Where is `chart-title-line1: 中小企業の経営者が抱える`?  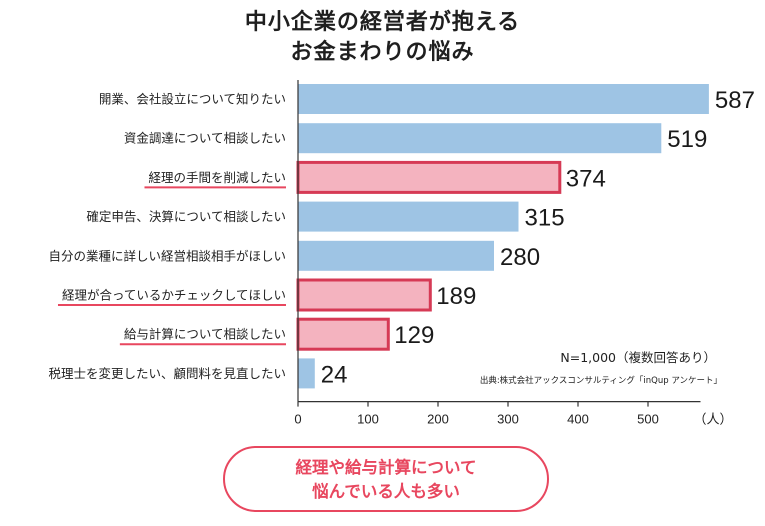 chart-title-line1: 中小企業の経営者が抱える is located at coordinates (382, 22).